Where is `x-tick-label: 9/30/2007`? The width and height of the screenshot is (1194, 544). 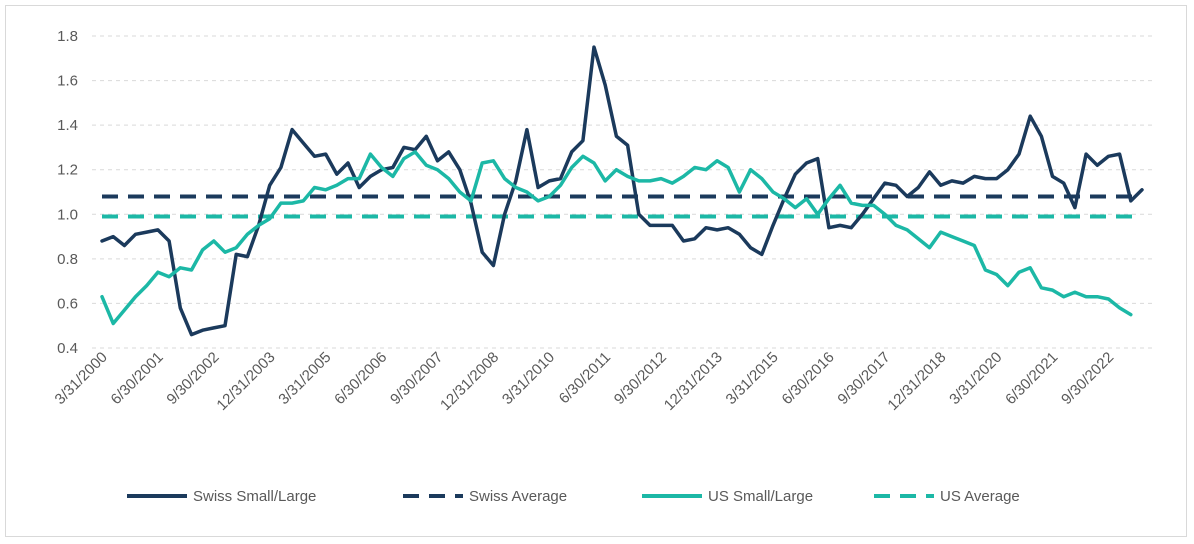
x-tick-label: 9/30/2007 is located at coordinates (416, 378).